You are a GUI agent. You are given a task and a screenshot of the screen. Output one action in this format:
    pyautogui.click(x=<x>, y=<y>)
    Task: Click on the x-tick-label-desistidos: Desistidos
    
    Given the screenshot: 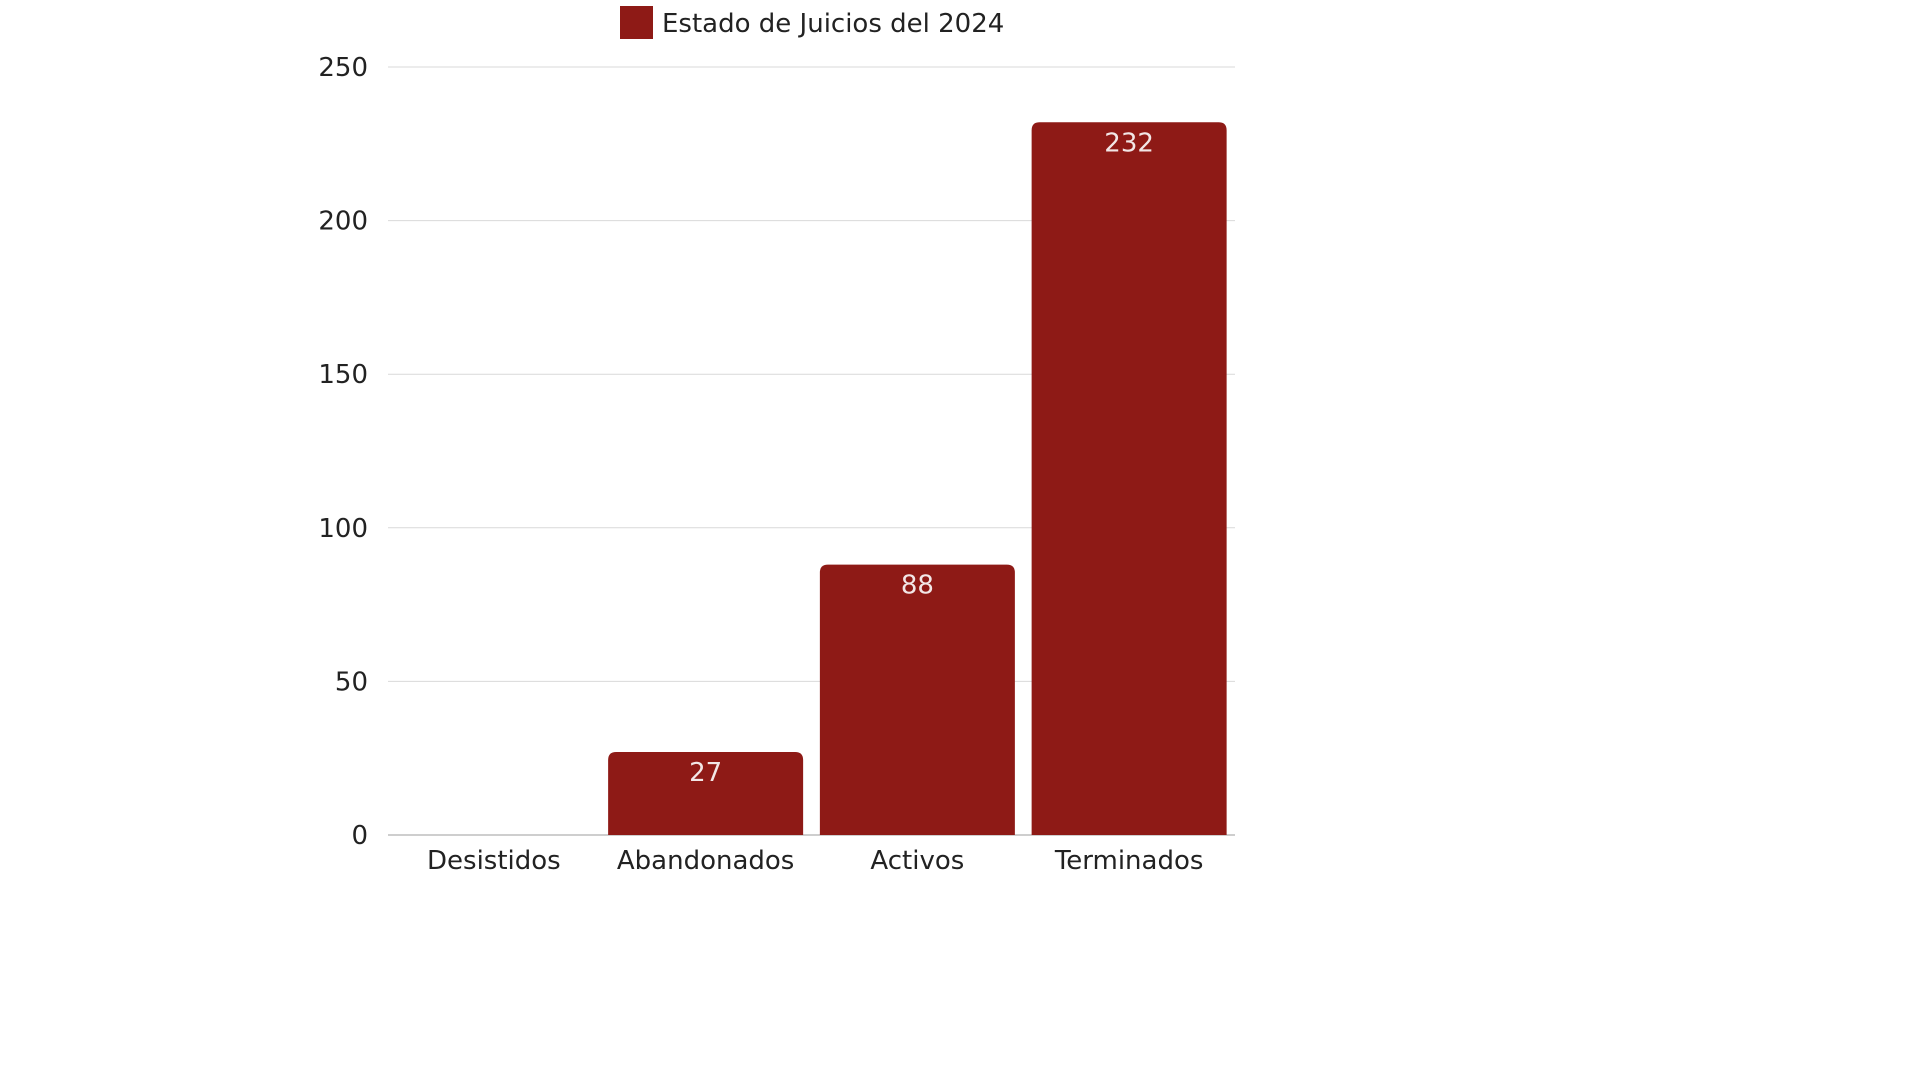 What is the action you would take?
    pyautogui.click(x=494, y=861)
    